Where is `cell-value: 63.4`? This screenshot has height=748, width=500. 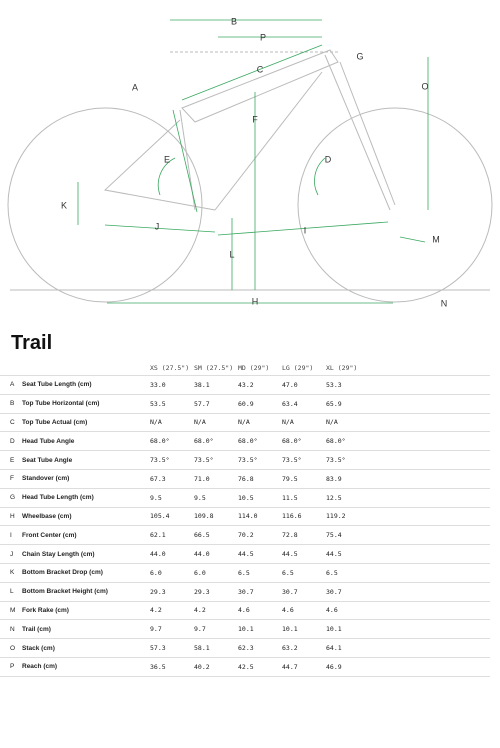
cell-value: 63.4 is located at coordinates (304, 404).